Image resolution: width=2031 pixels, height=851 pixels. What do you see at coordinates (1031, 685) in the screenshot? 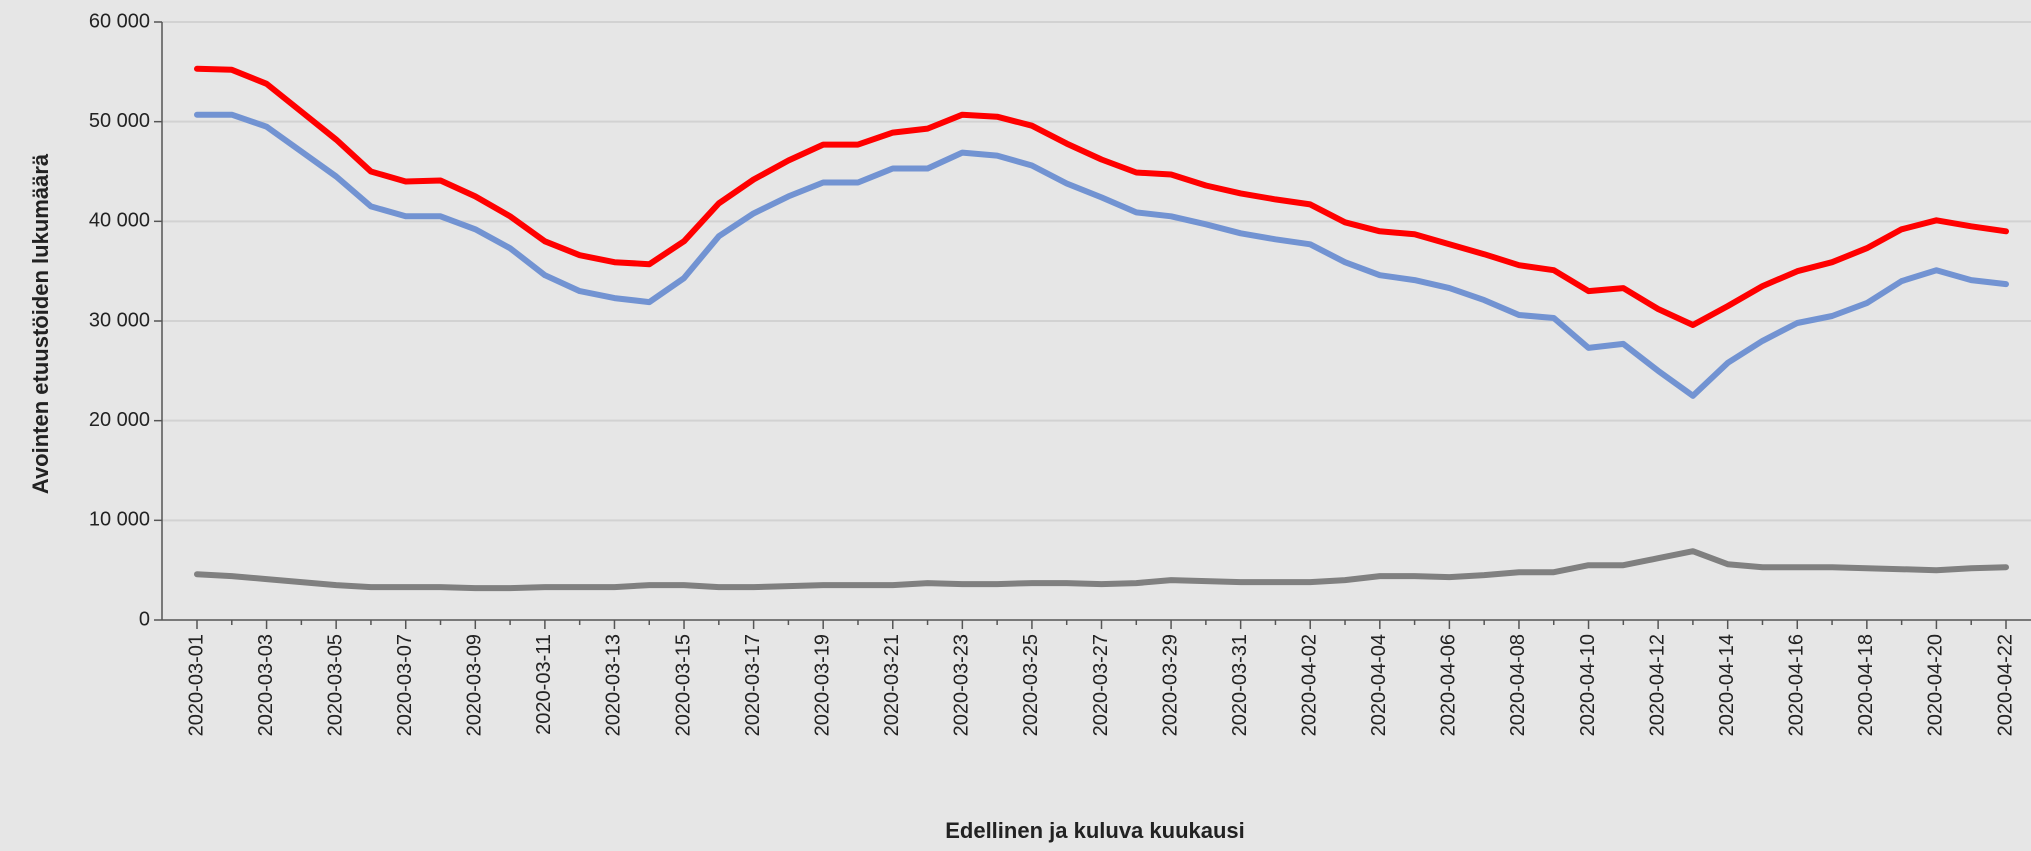
I see `x-tick-label: 2020-03-25` at bounding box center [1031, 685].